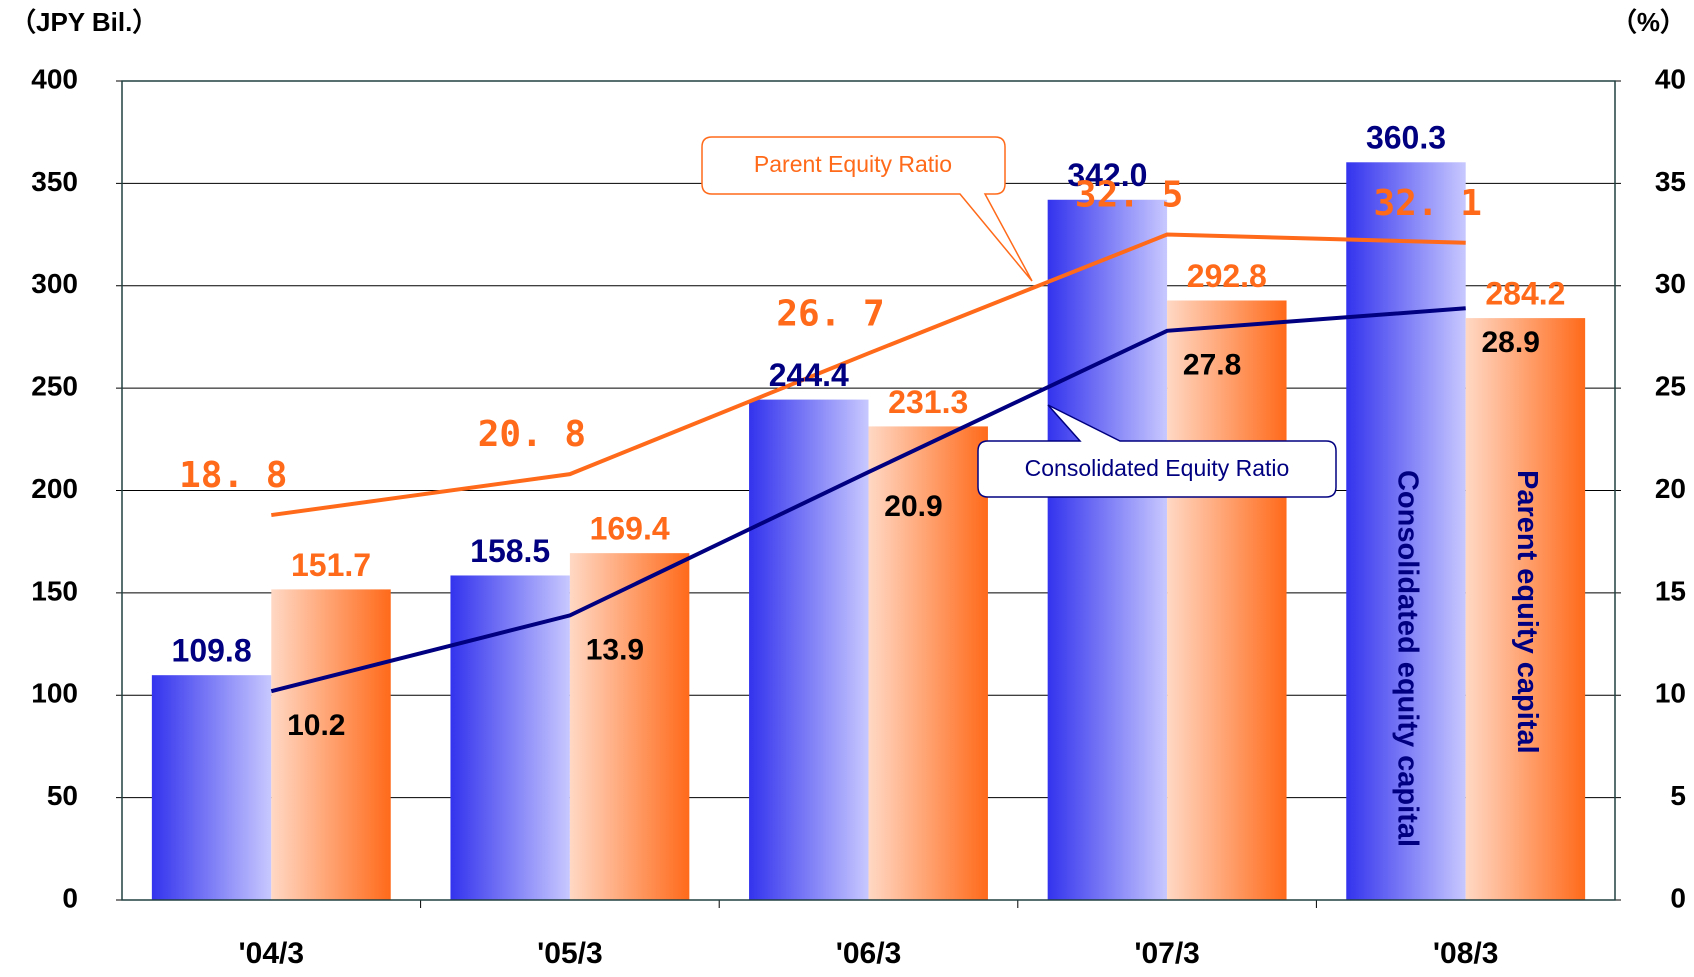 The height and width of the screenshot is (977, 1694). Describe the element at coordinates (630, 529) in the screenshot. I see `value-label: 169.4` at that location.